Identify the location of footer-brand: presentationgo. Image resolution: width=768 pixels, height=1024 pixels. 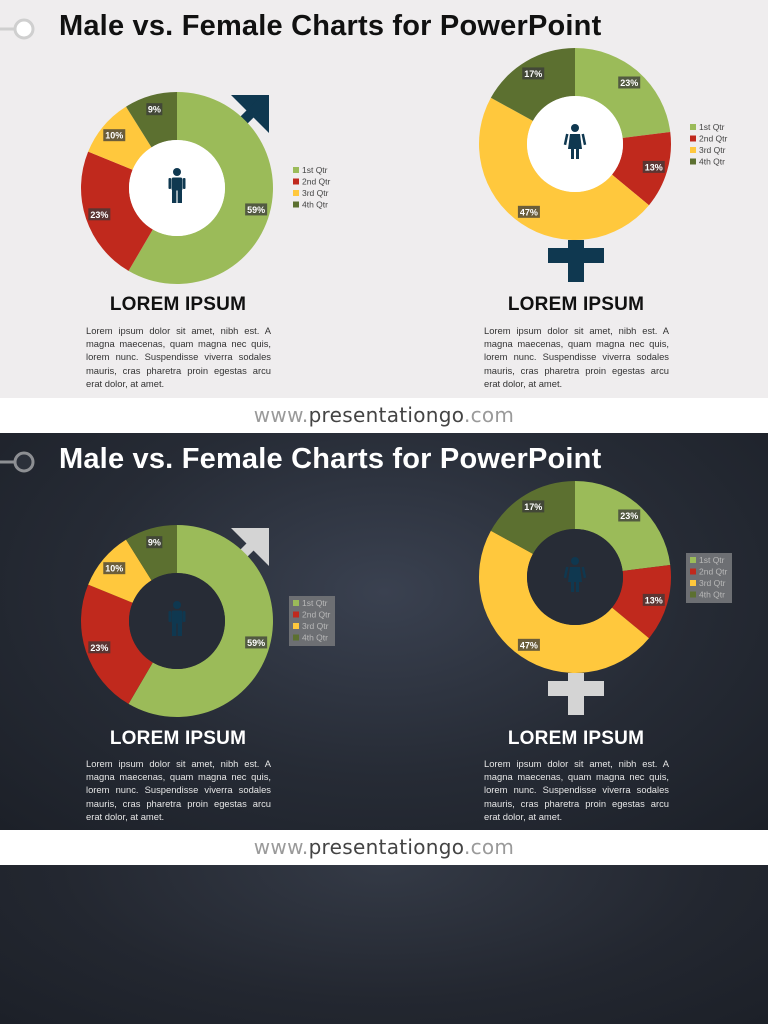
(386, 415).